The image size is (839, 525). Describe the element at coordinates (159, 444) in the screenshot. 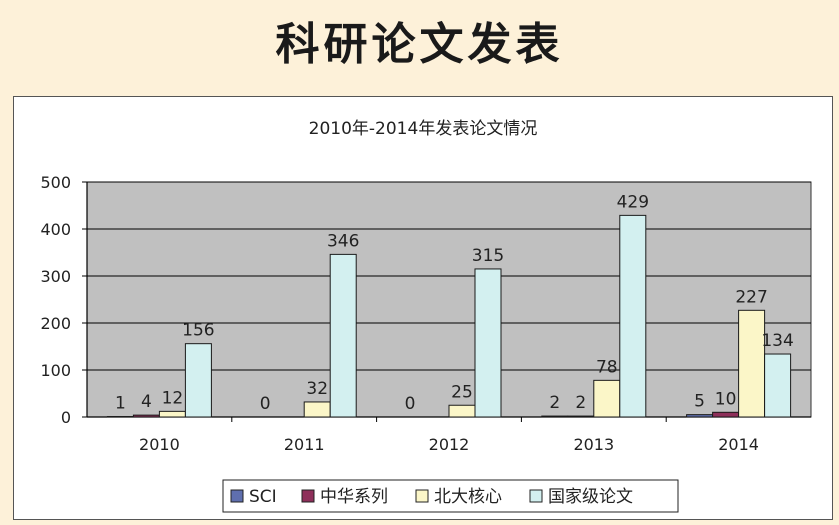

I see `x-tick-label: 2010` at that location.